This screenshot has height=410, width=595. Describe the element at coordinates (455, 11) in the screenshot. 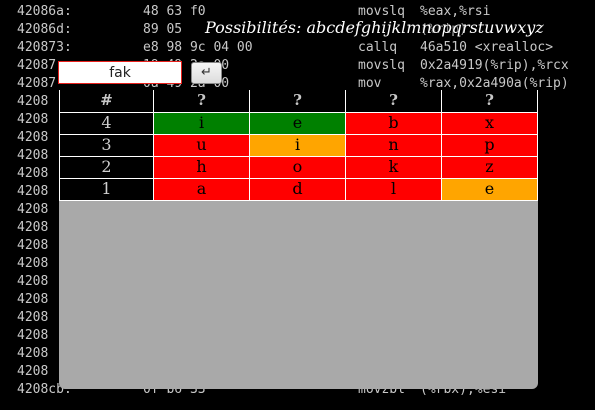

I see `terminal-operands: %eax,%rsi` at that location.